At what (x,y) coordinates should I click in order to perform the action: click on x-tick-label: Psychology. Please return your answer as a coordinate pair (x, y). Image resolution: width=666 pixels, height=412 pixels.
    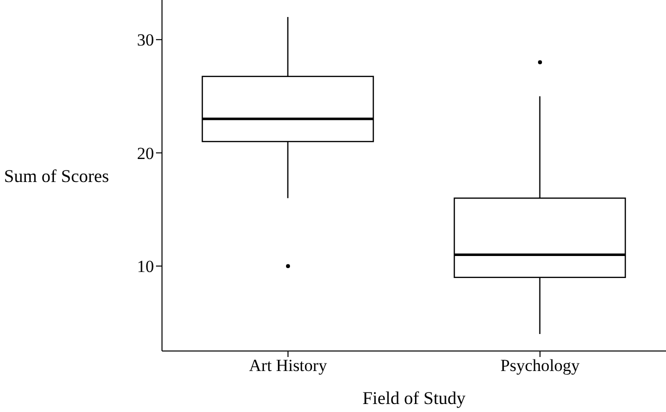
    Looking at the image, I should click on (540, 366).